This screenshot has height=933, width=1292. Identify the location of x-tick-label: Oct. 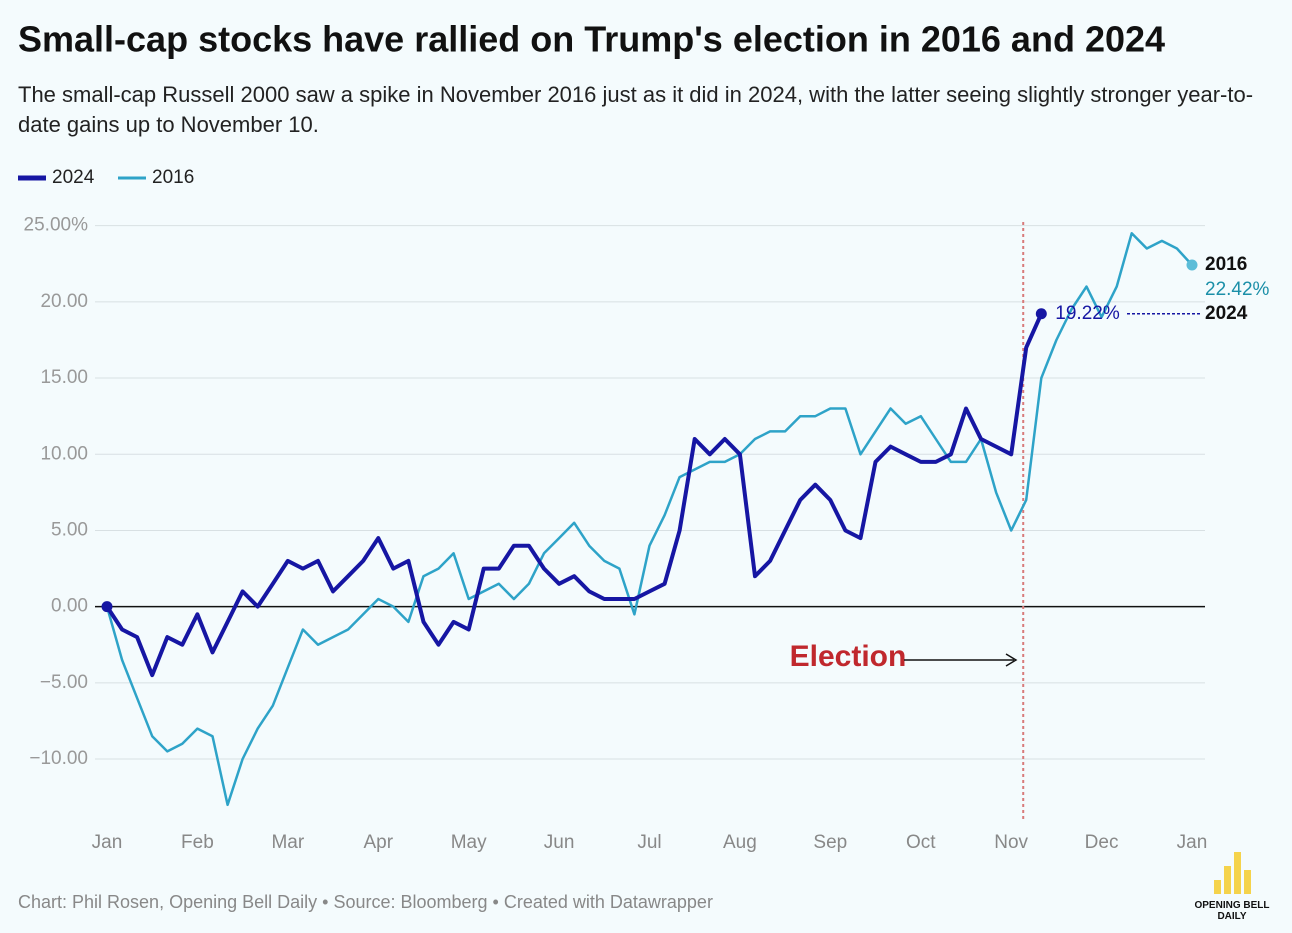
(921, 842).